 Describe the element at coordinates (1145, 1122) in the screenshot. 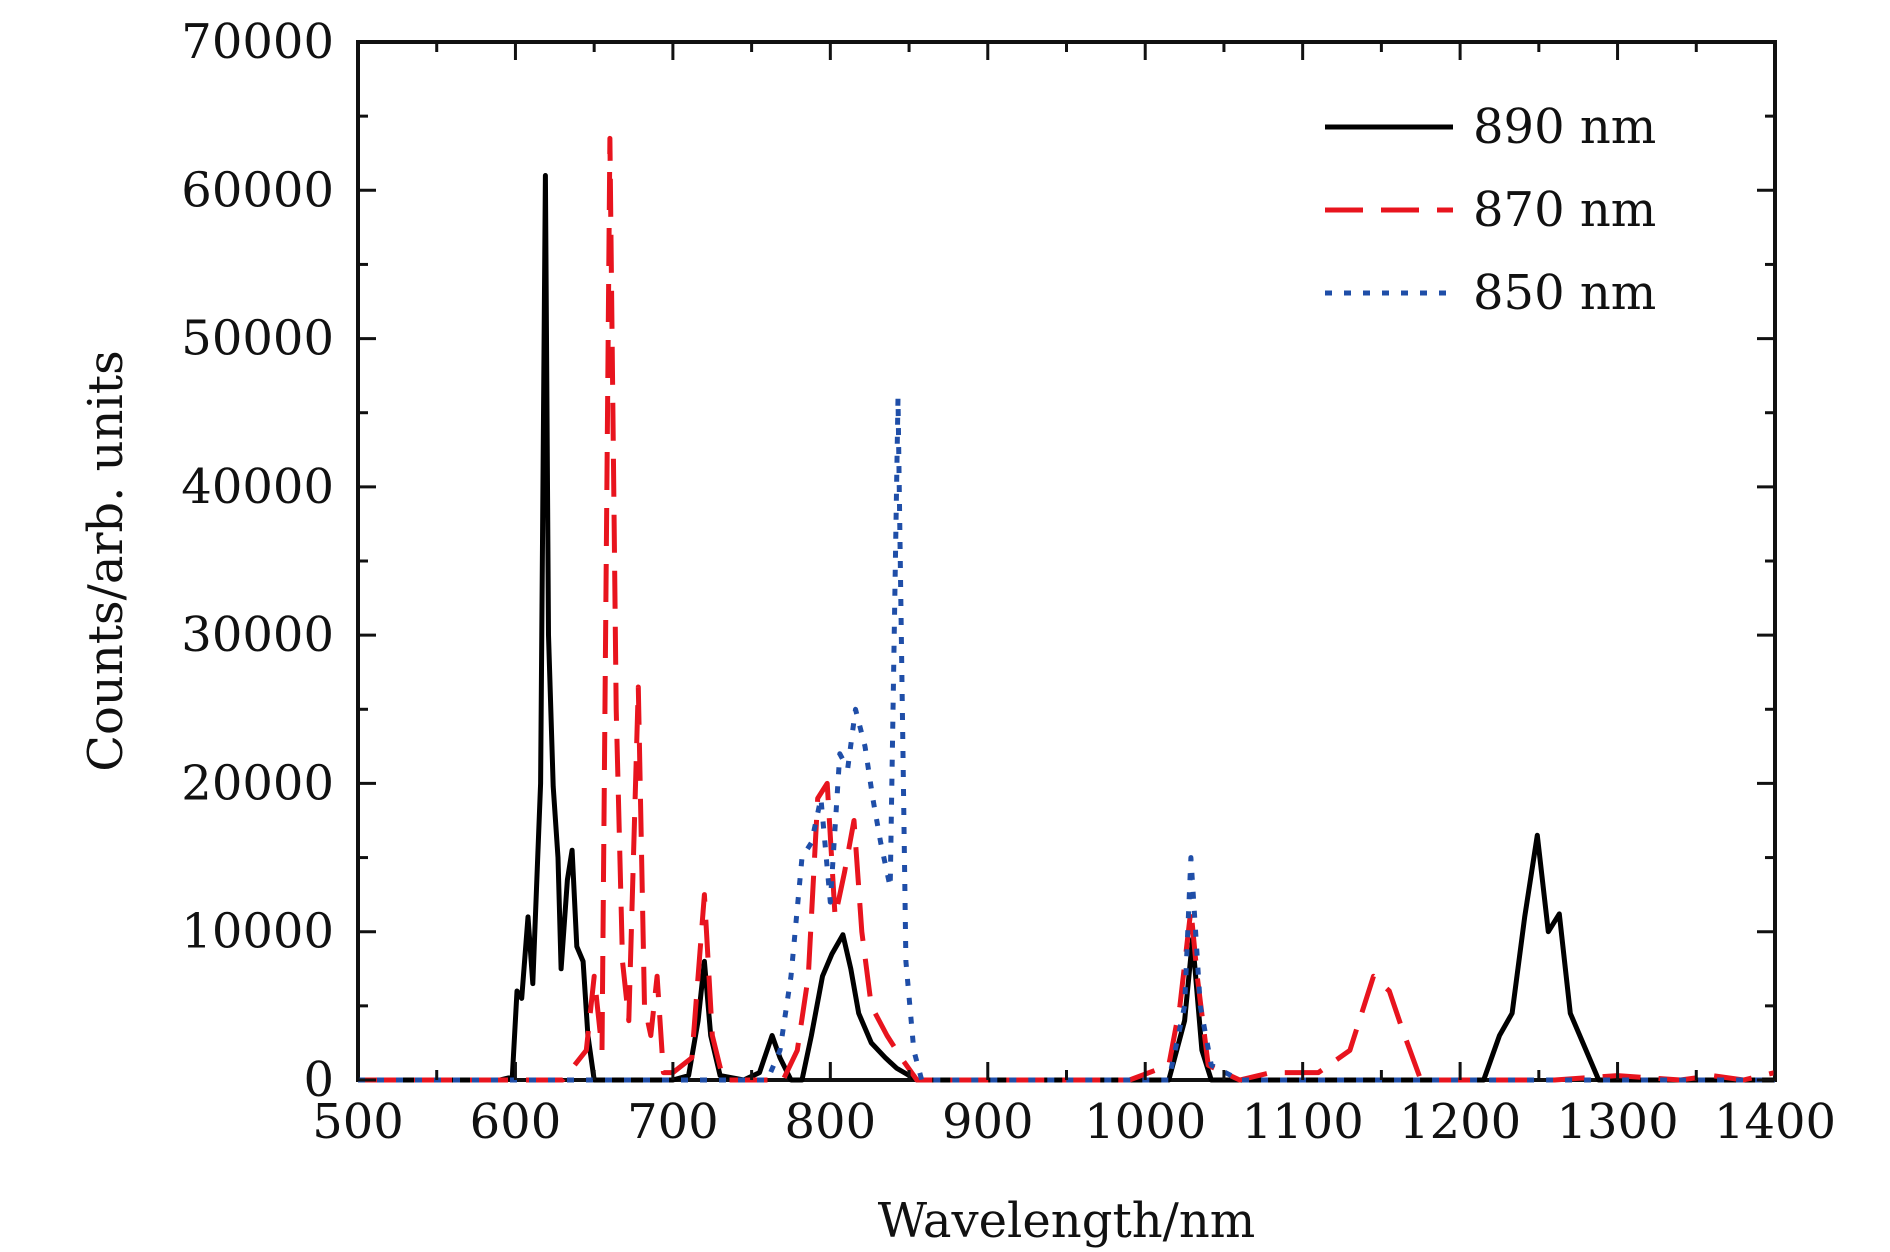

I see `x-tick-label: 1000` at that location.